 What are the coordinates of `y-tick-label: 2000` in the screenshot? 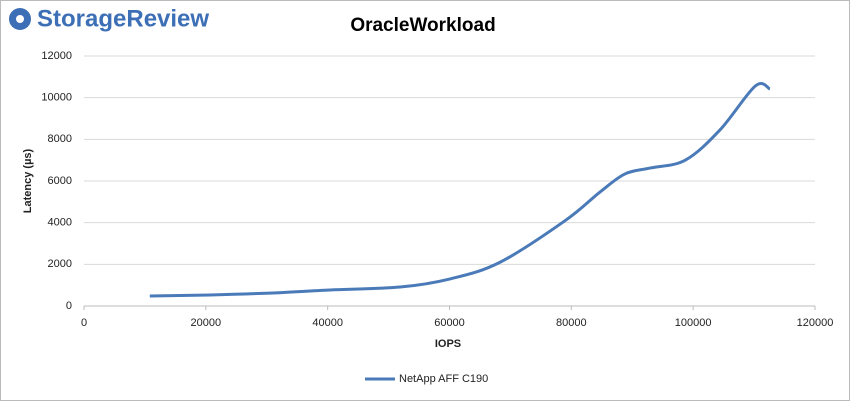 It's located at (60, 264).